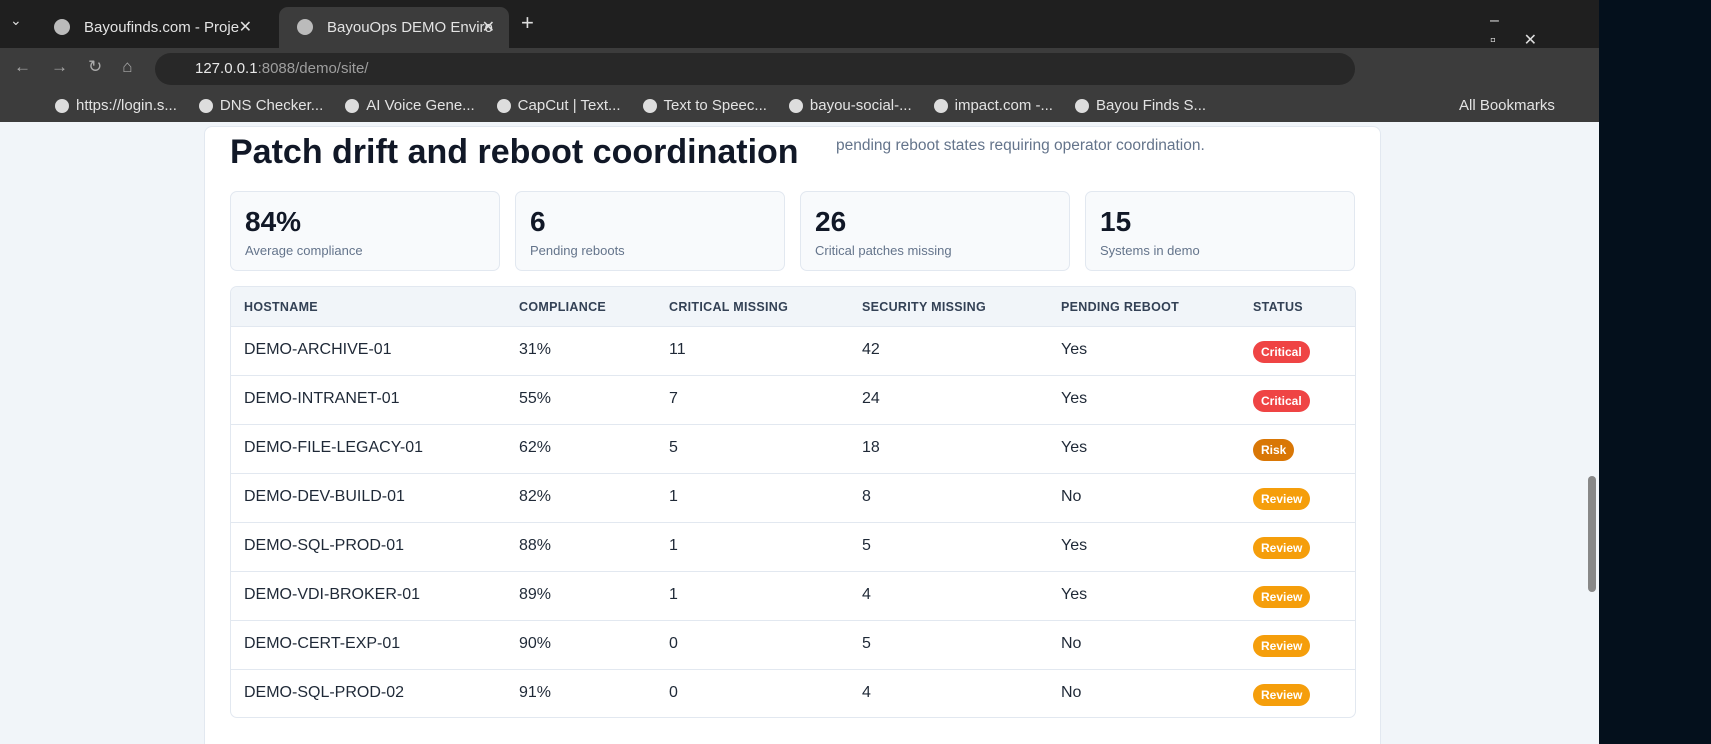  What do you see at coordinates (281, 307) in the screenshot?
I see `column-header: HOSTNAME` at bounding box center [281, 307].